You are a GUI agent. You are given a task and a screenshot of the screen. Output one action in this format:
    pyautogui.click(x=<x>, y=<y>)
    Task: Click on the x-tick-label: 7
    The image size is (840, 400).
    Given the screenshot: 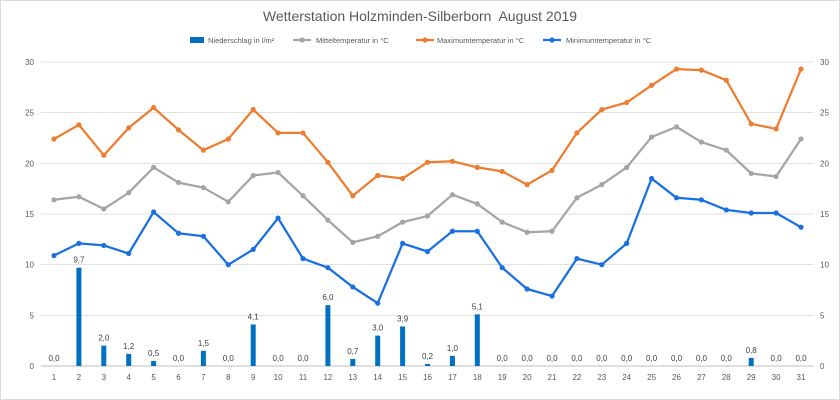 What is the action you would take?
    pyautogui.click(x=203, y=377)
    